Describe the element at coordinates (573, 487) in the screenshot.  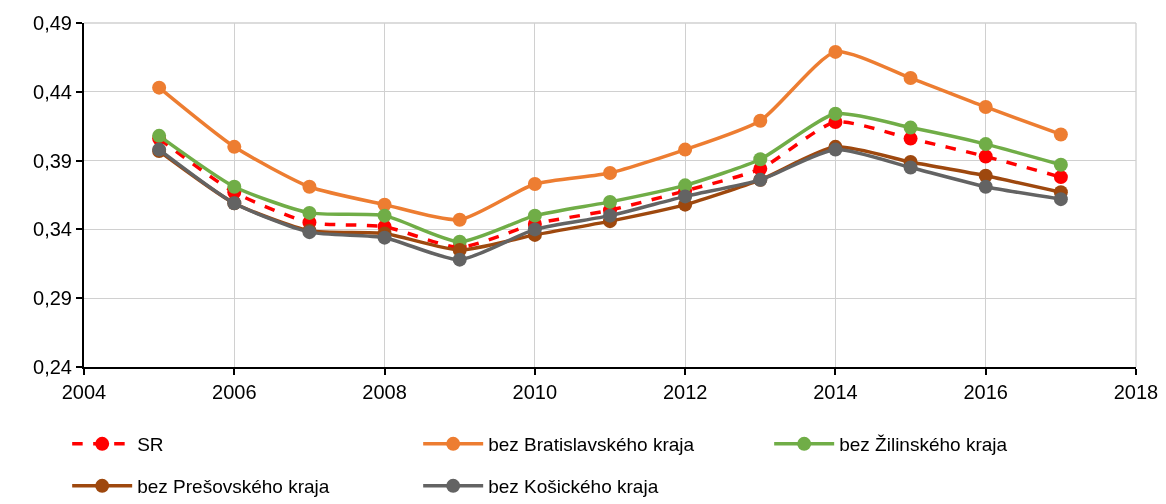
I see `legend-label: bez Košického kraja` at that location.